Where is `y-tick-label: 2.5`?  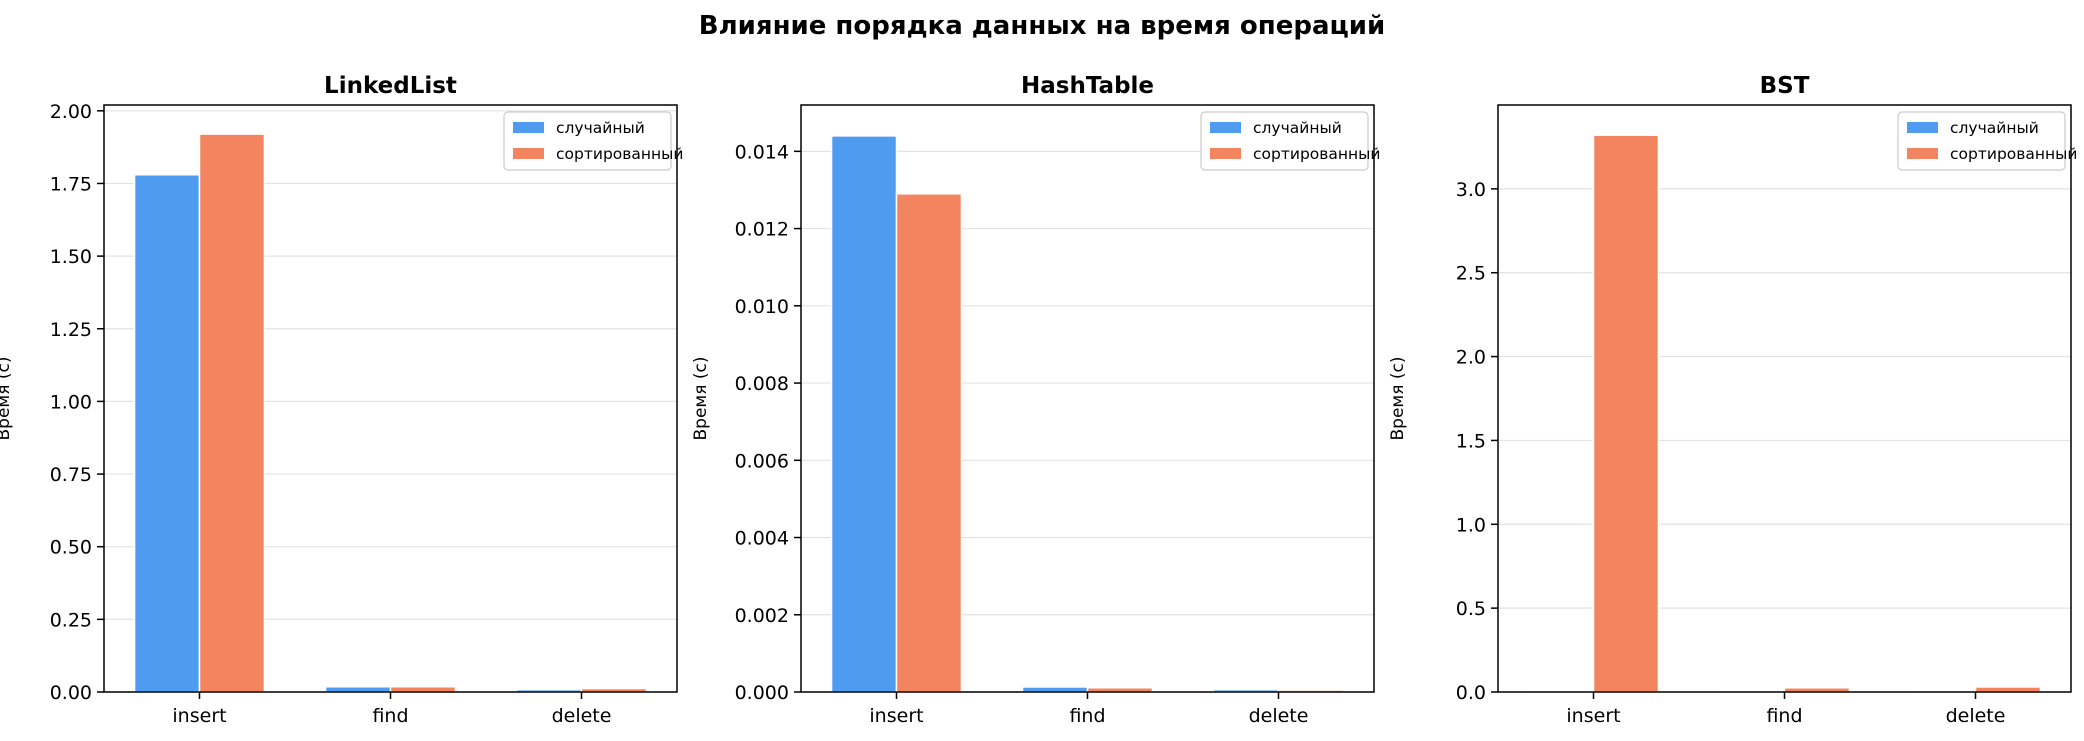
y-tick-label: 2.5 is located at coordinates (1471, 274).